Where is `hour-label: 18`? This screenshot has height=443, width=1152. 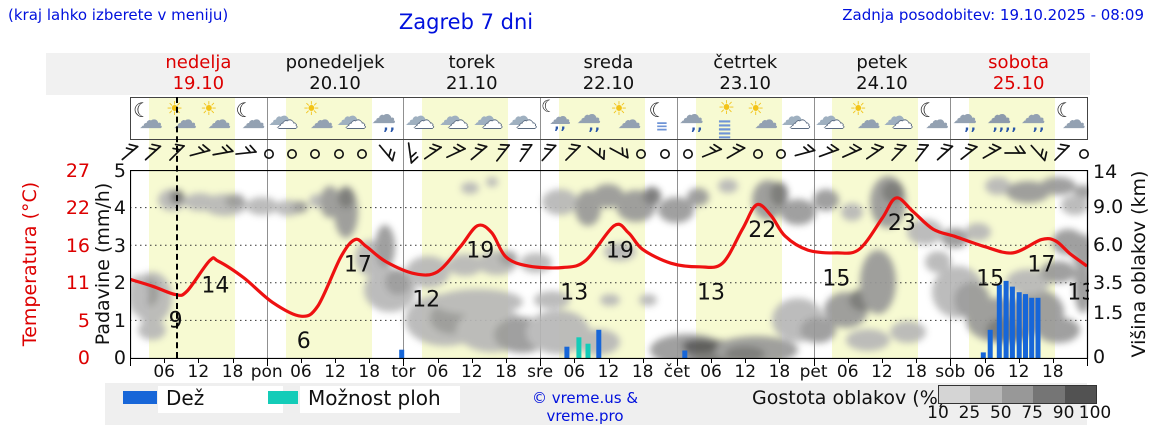
hour-label: 18 is located at coordinates (232, 372).